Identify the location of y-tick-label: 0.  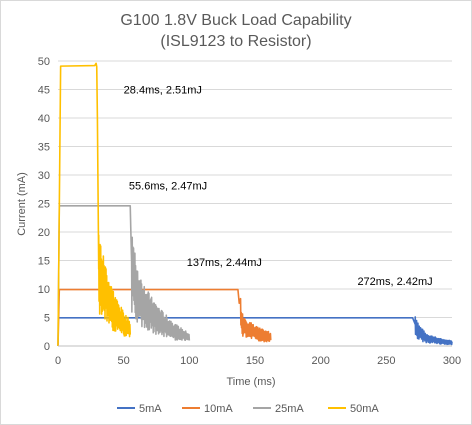
(47, 347).